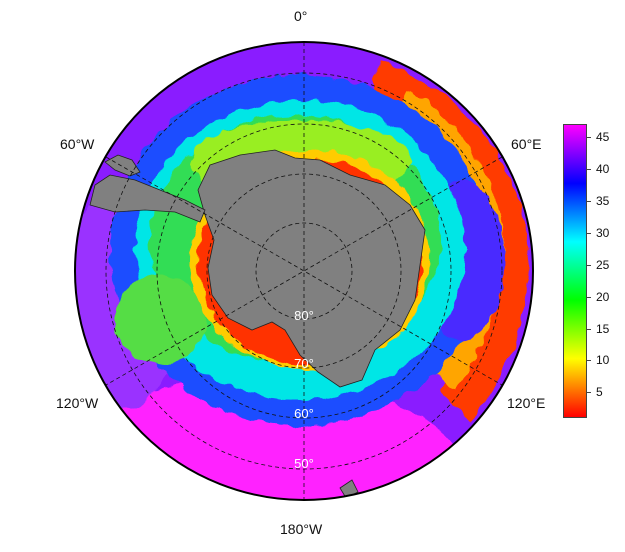 This screenshot has width=625, height=552. I want to click on lon-label-0: 0°, so click(301, 16).